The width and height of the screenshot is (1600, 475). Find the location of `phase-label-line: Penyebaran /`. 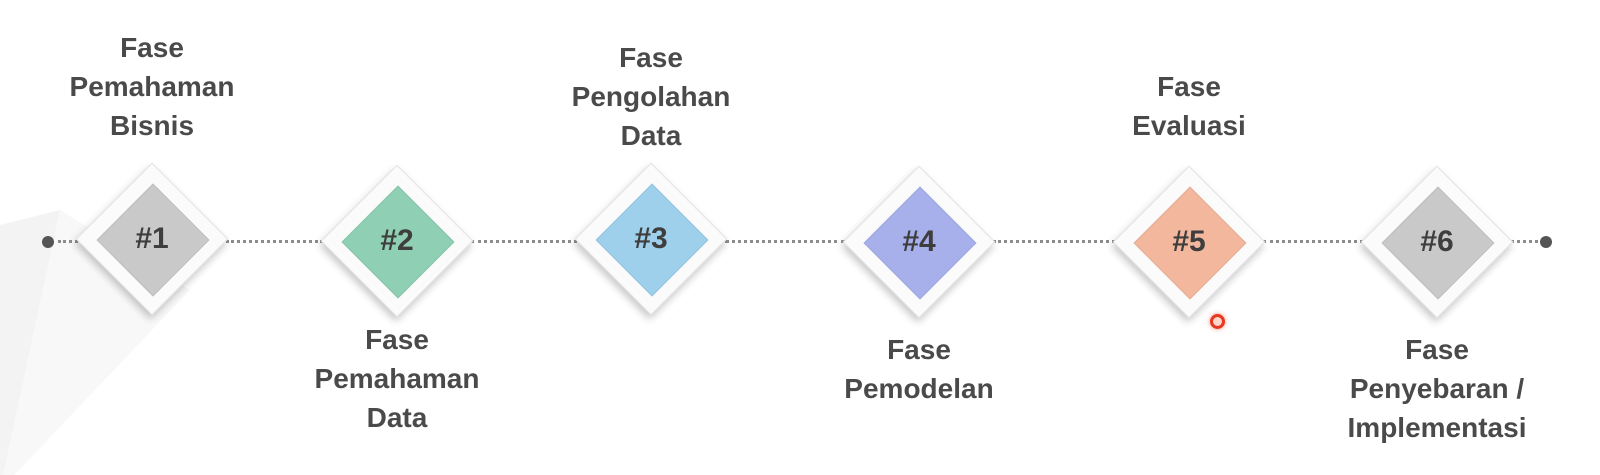

phase-label-line: Penyebaran / is located at coordinates (1437, 388).